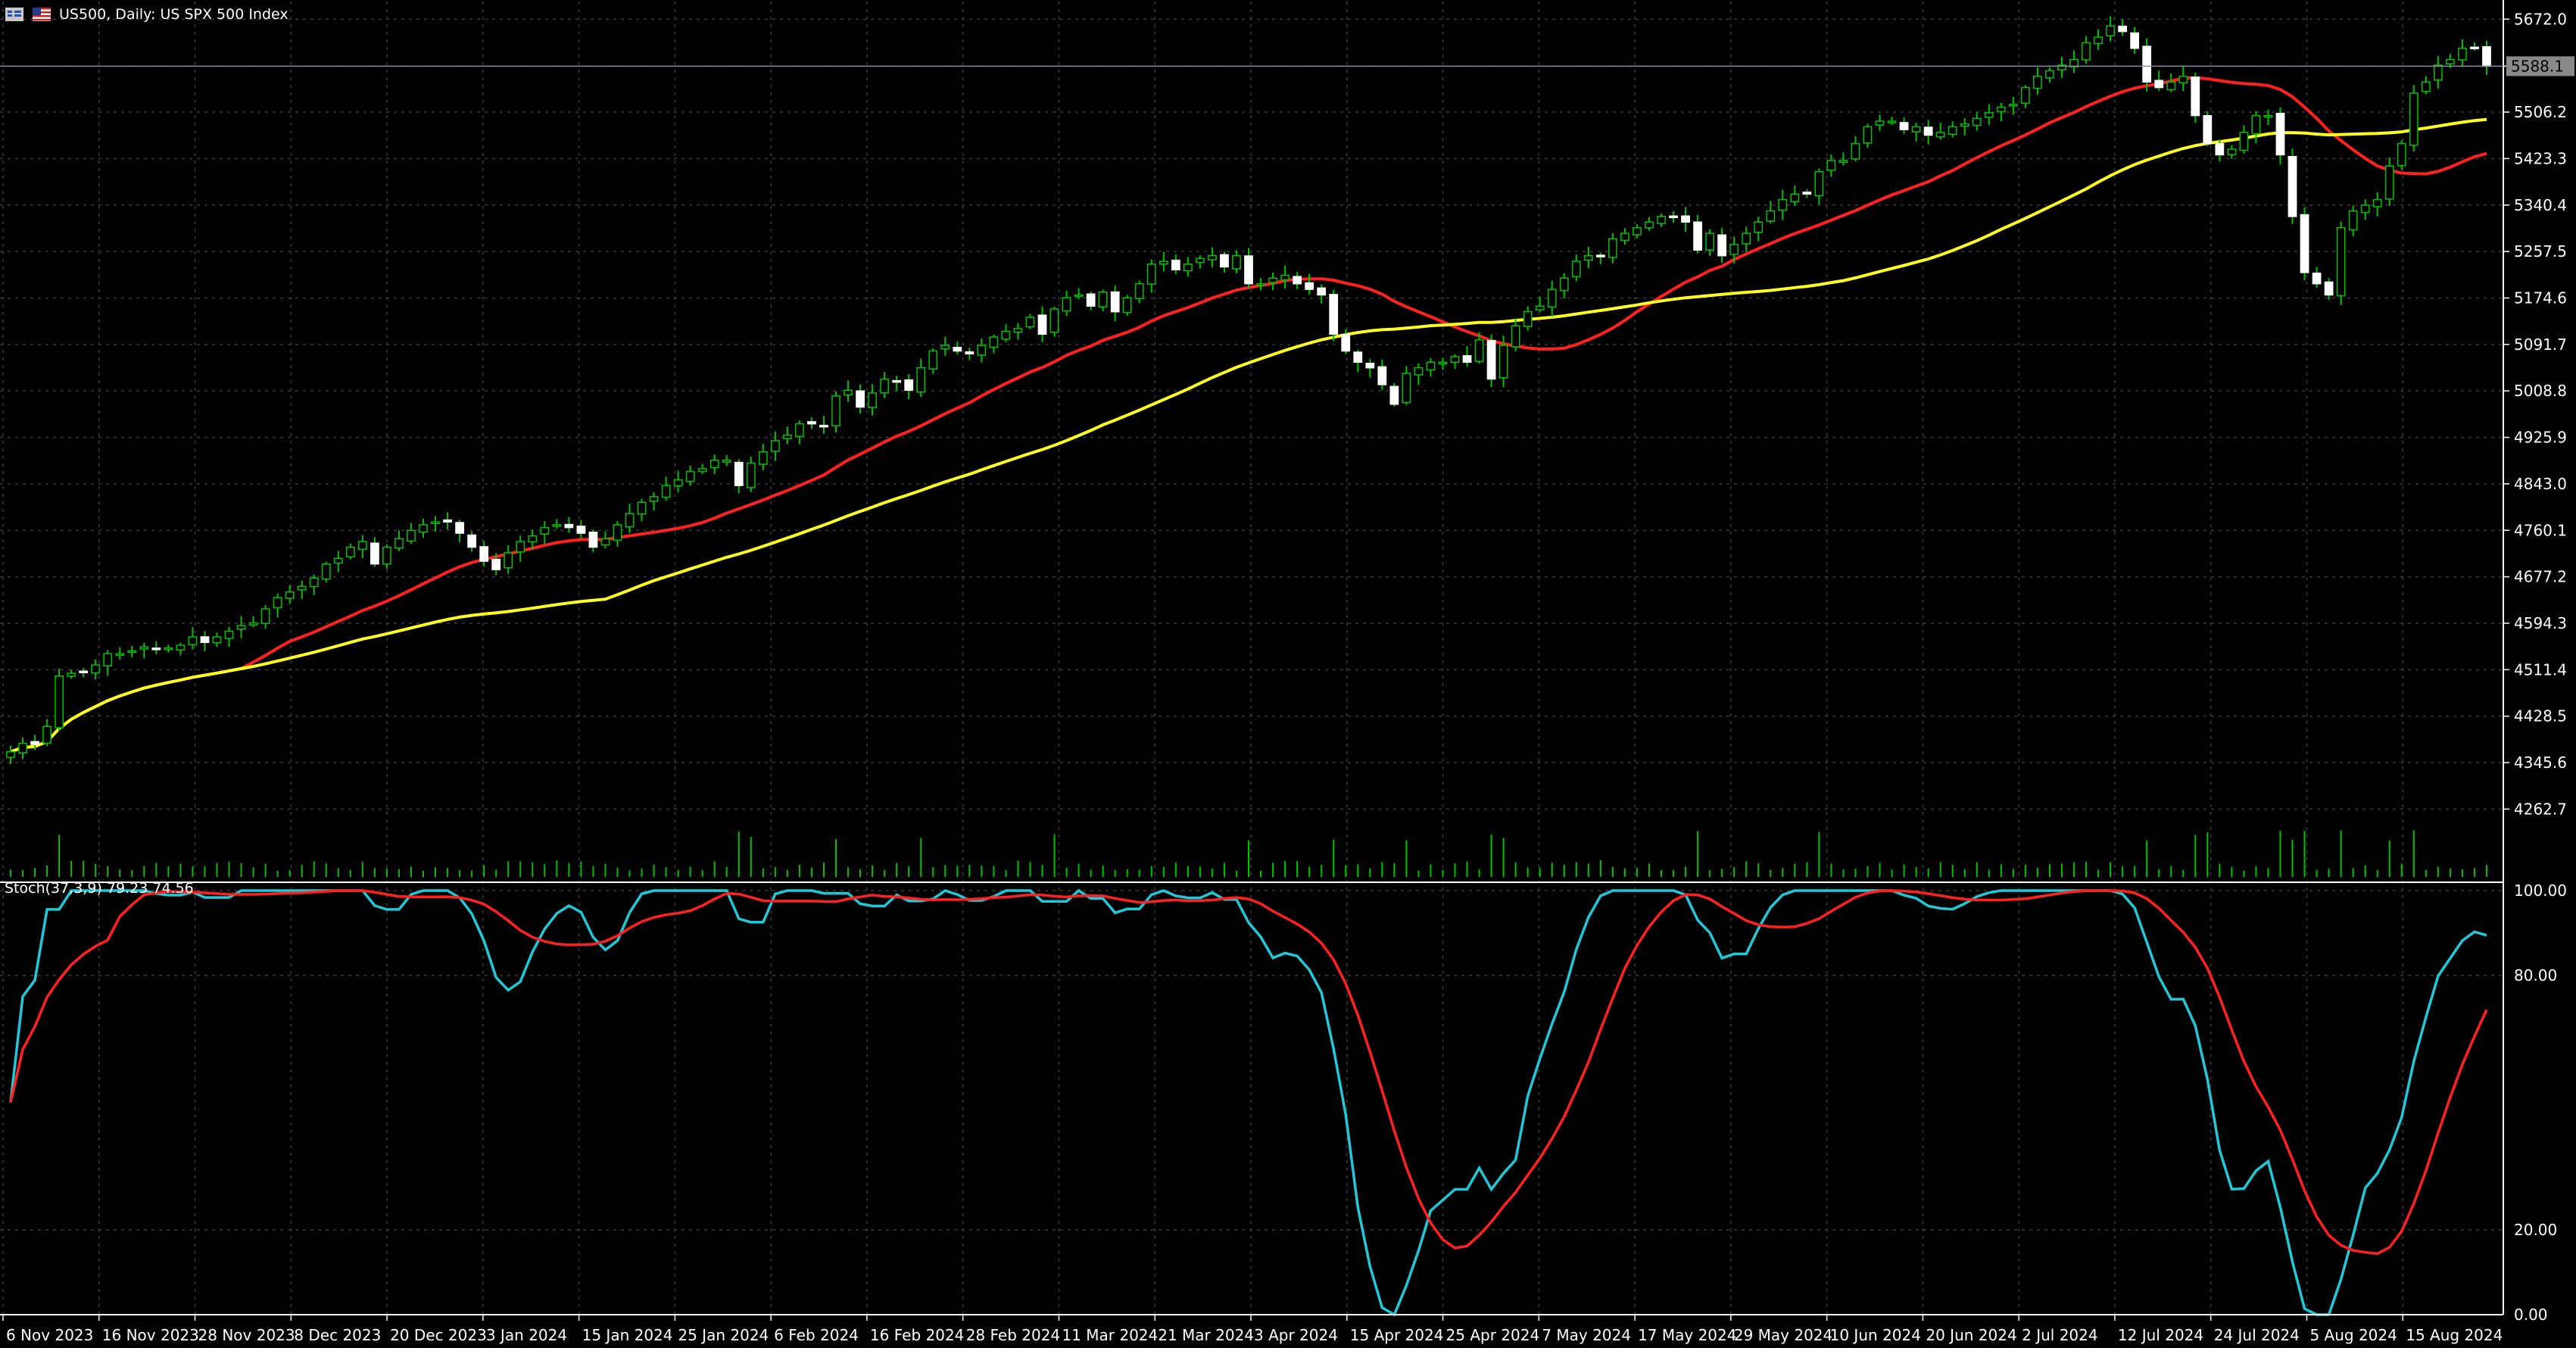 This screenshot has width=2576, height=1348. I want to click on time-tick-label: 21 Mar 2024, so click(1206, 1335).